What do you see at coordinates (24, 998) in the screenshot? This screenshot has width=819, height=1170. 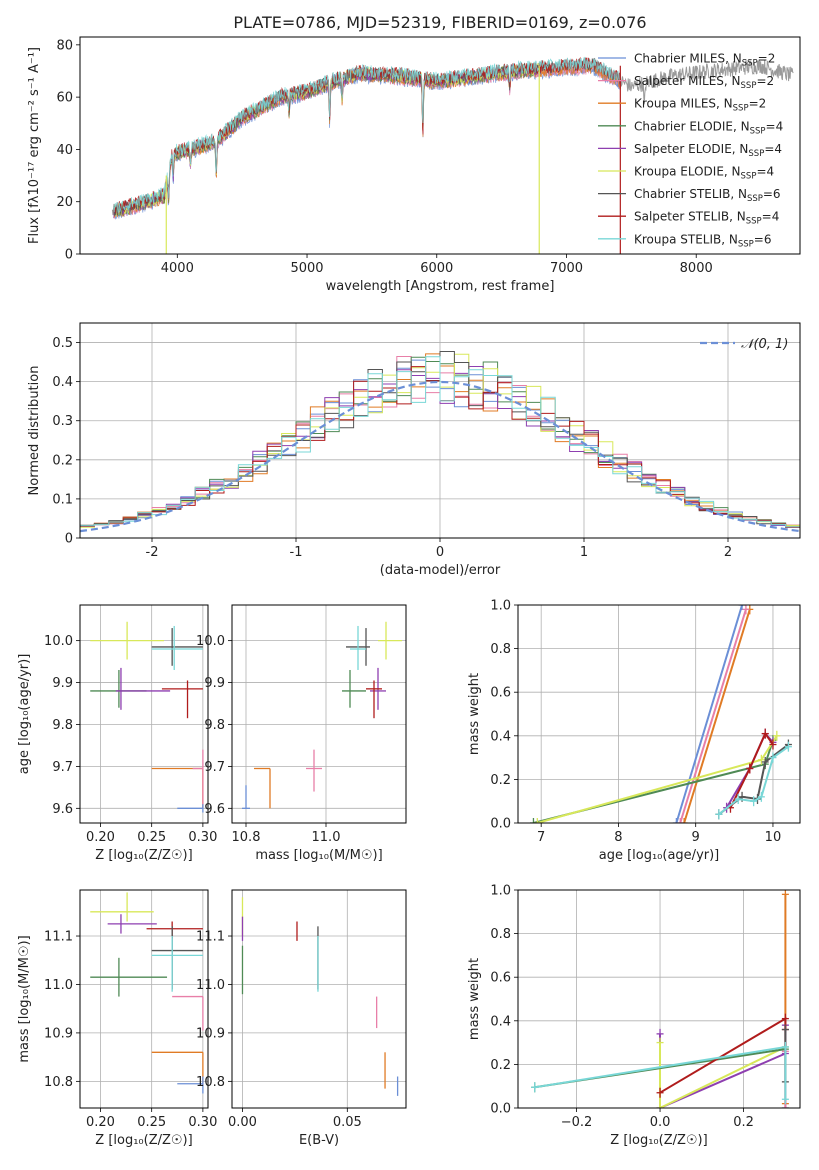 I see `y-axis-label: mass [log₁₀(M/M☉)]` at bounding box center [24, 998].